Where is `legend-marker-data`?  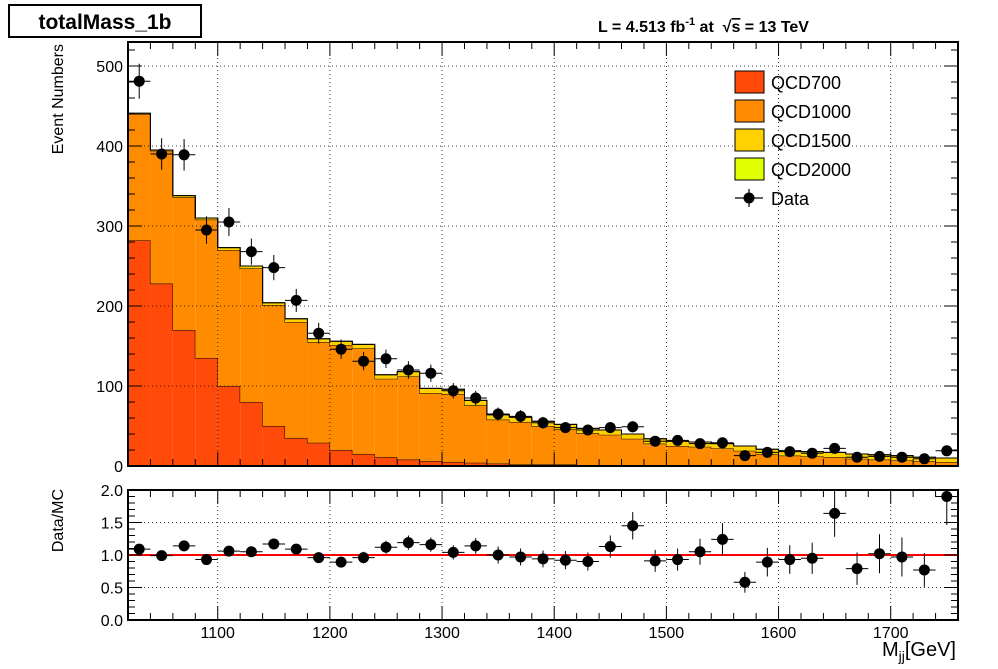
legend-marker-data is located at coordinates (749, 198).